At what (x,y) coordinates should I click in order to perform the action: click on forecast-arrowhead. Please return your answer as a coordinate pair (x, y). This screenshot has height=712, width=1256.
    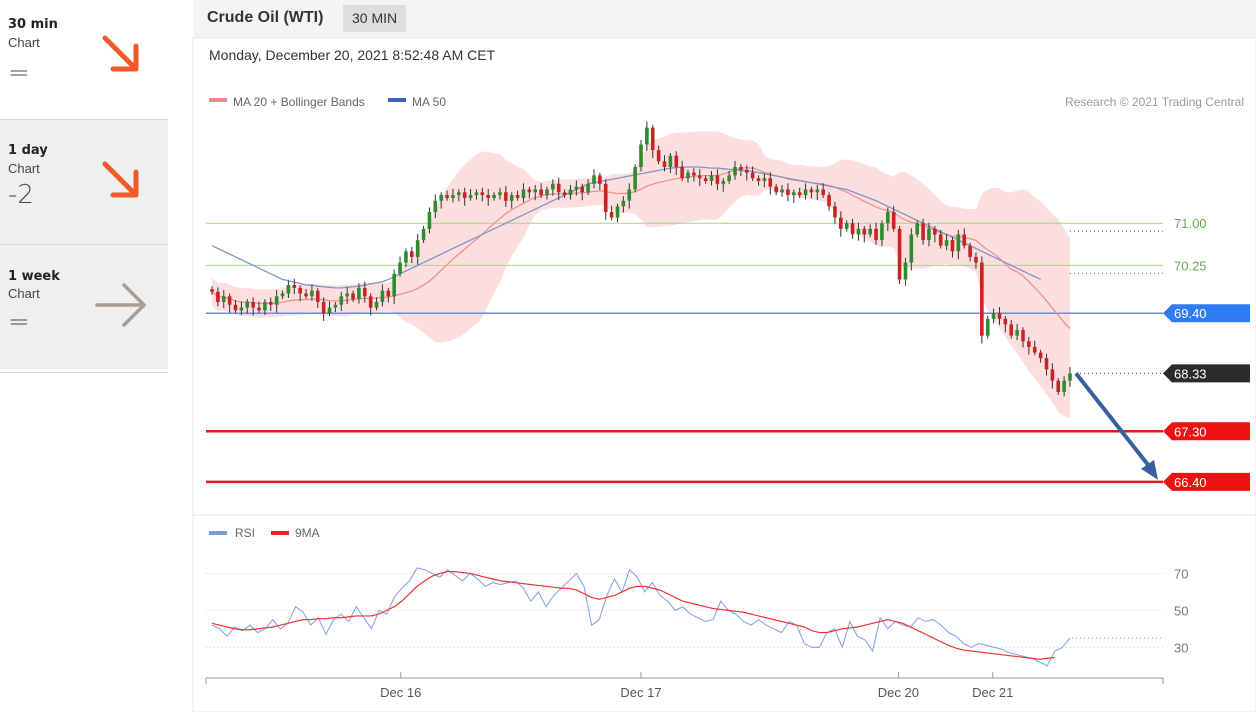
    Looking at the image, I should click on (1149, 469).